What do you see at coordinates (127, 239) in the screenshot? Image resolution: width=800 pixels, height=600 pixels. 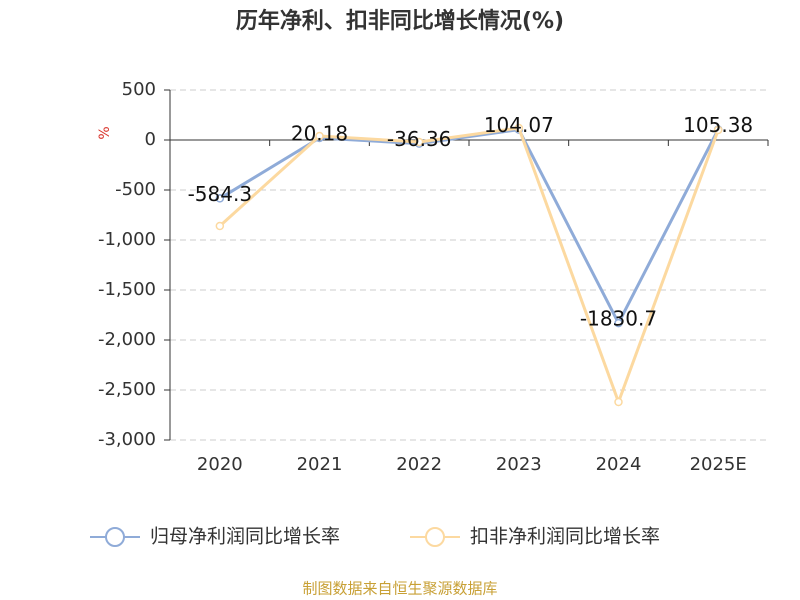 I see `y-tick-label: -1,000` at bounding box center [127, 239].